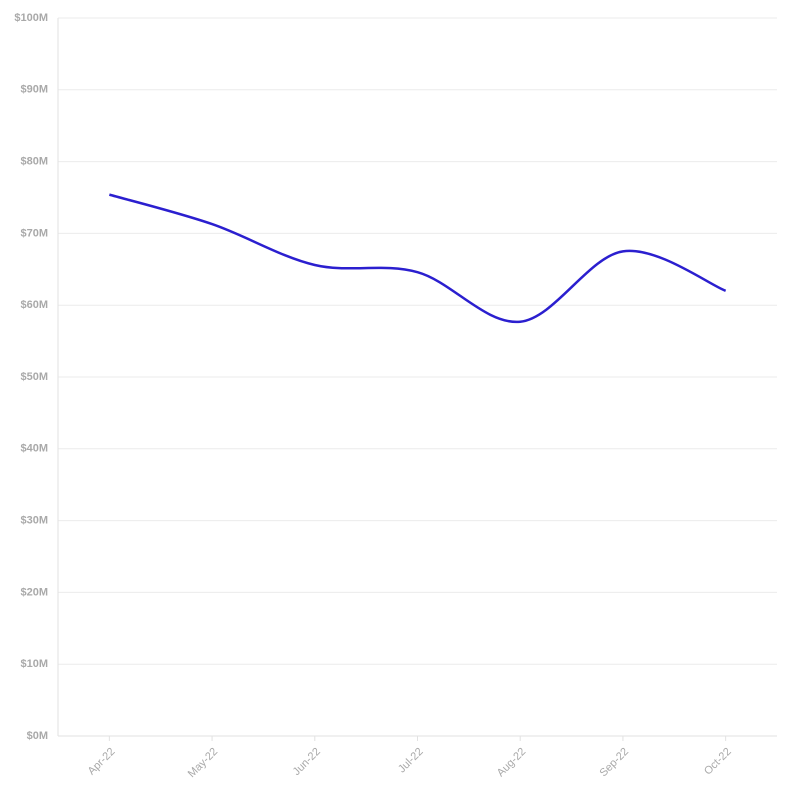  Describe the element at coordinates (203, 763) in the screenshot. I see `x-tick-label: May-22` at that location.